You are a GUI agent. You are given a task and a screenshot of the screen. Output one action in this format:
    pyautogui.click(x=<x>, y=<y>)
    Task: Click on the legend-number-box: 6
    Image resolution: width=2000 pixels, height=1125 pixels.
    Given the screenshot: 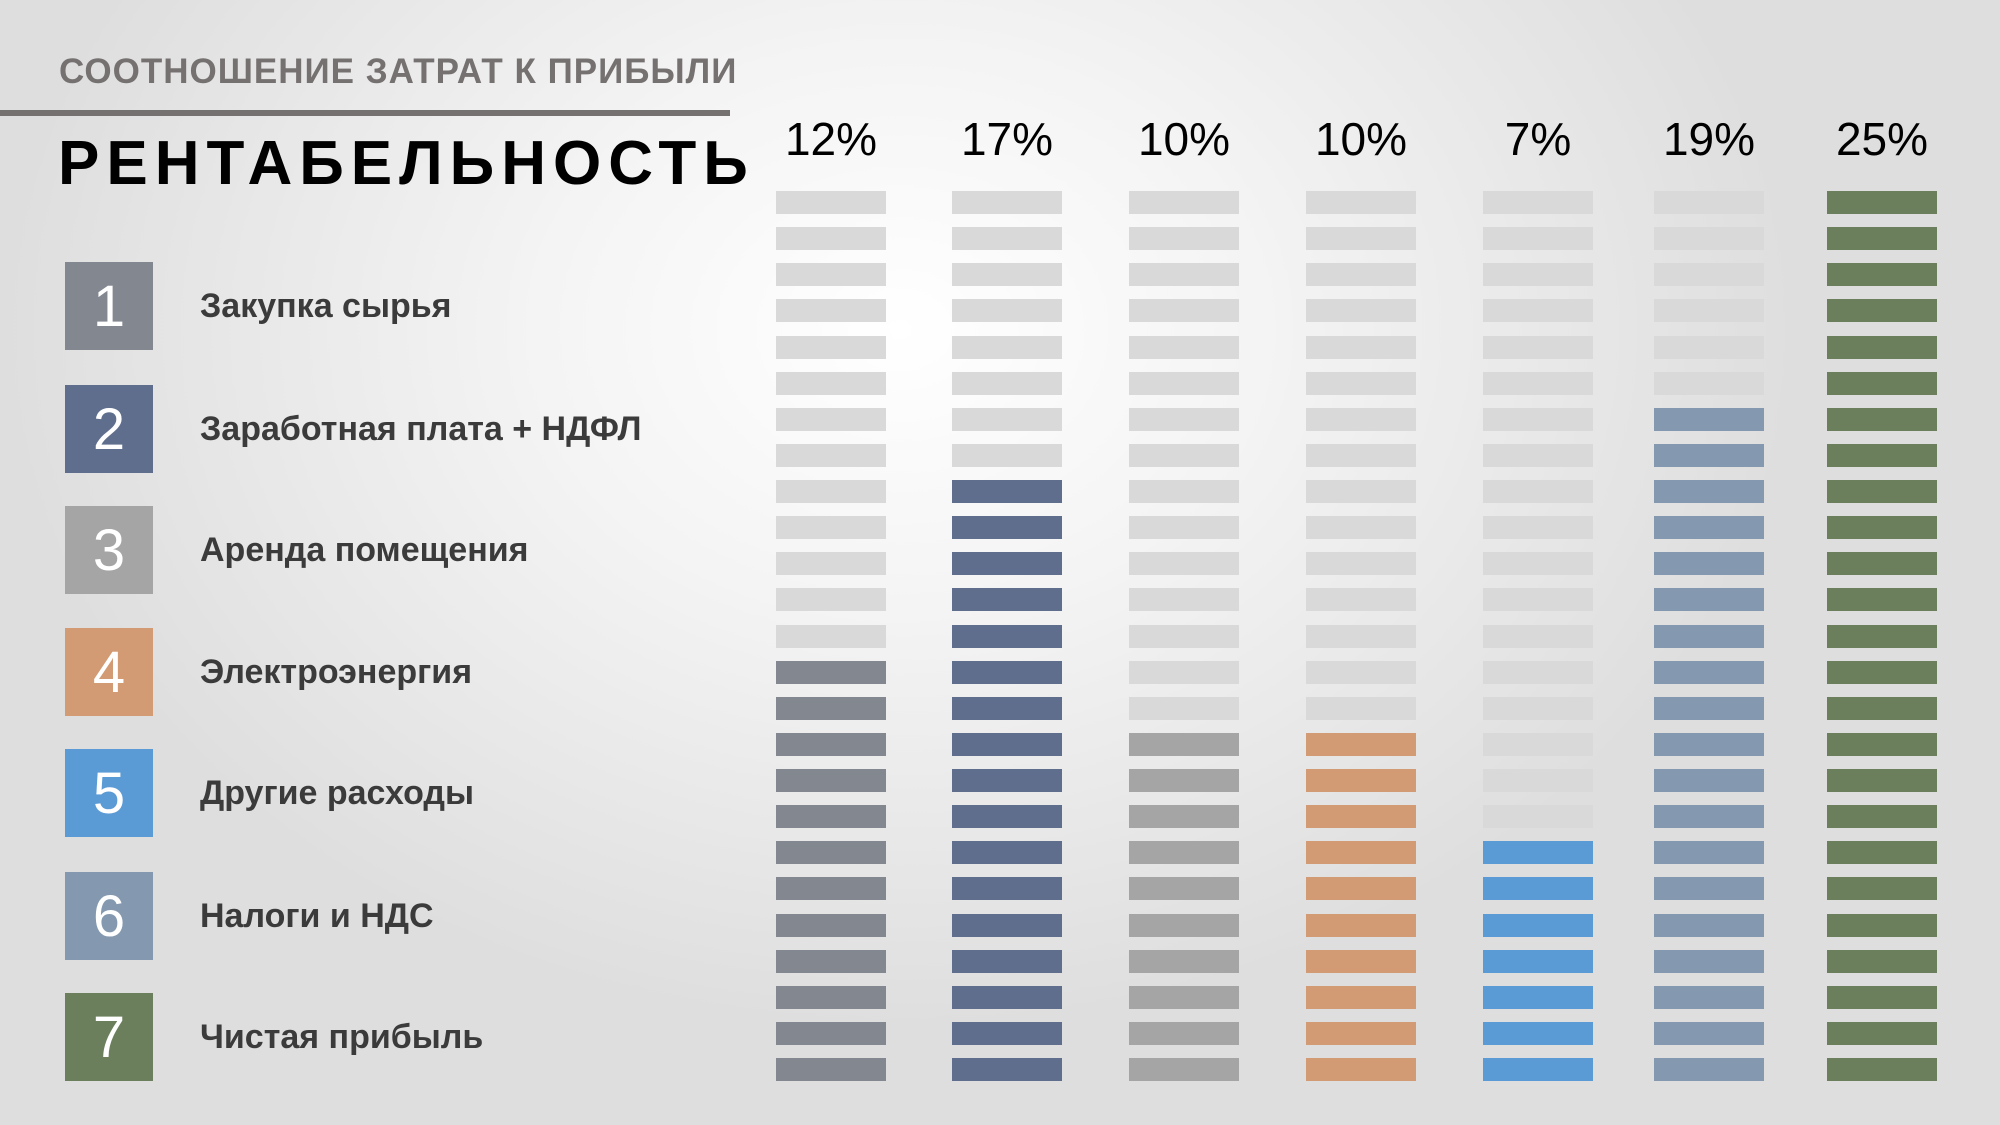 What is the action you would take?
    pyautogui.click(x=109, y=916)
    